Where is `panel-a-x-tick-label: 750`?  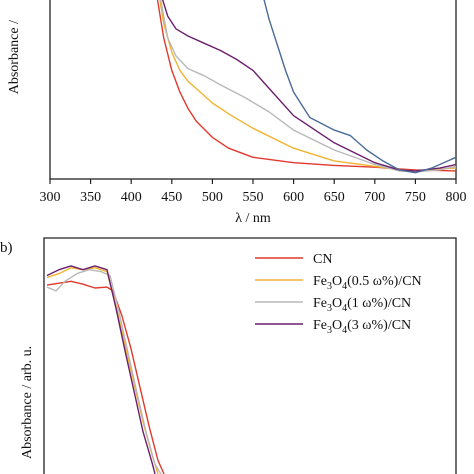 panel-a-x-tick-label: 750 is located at coordinates (415, 197).